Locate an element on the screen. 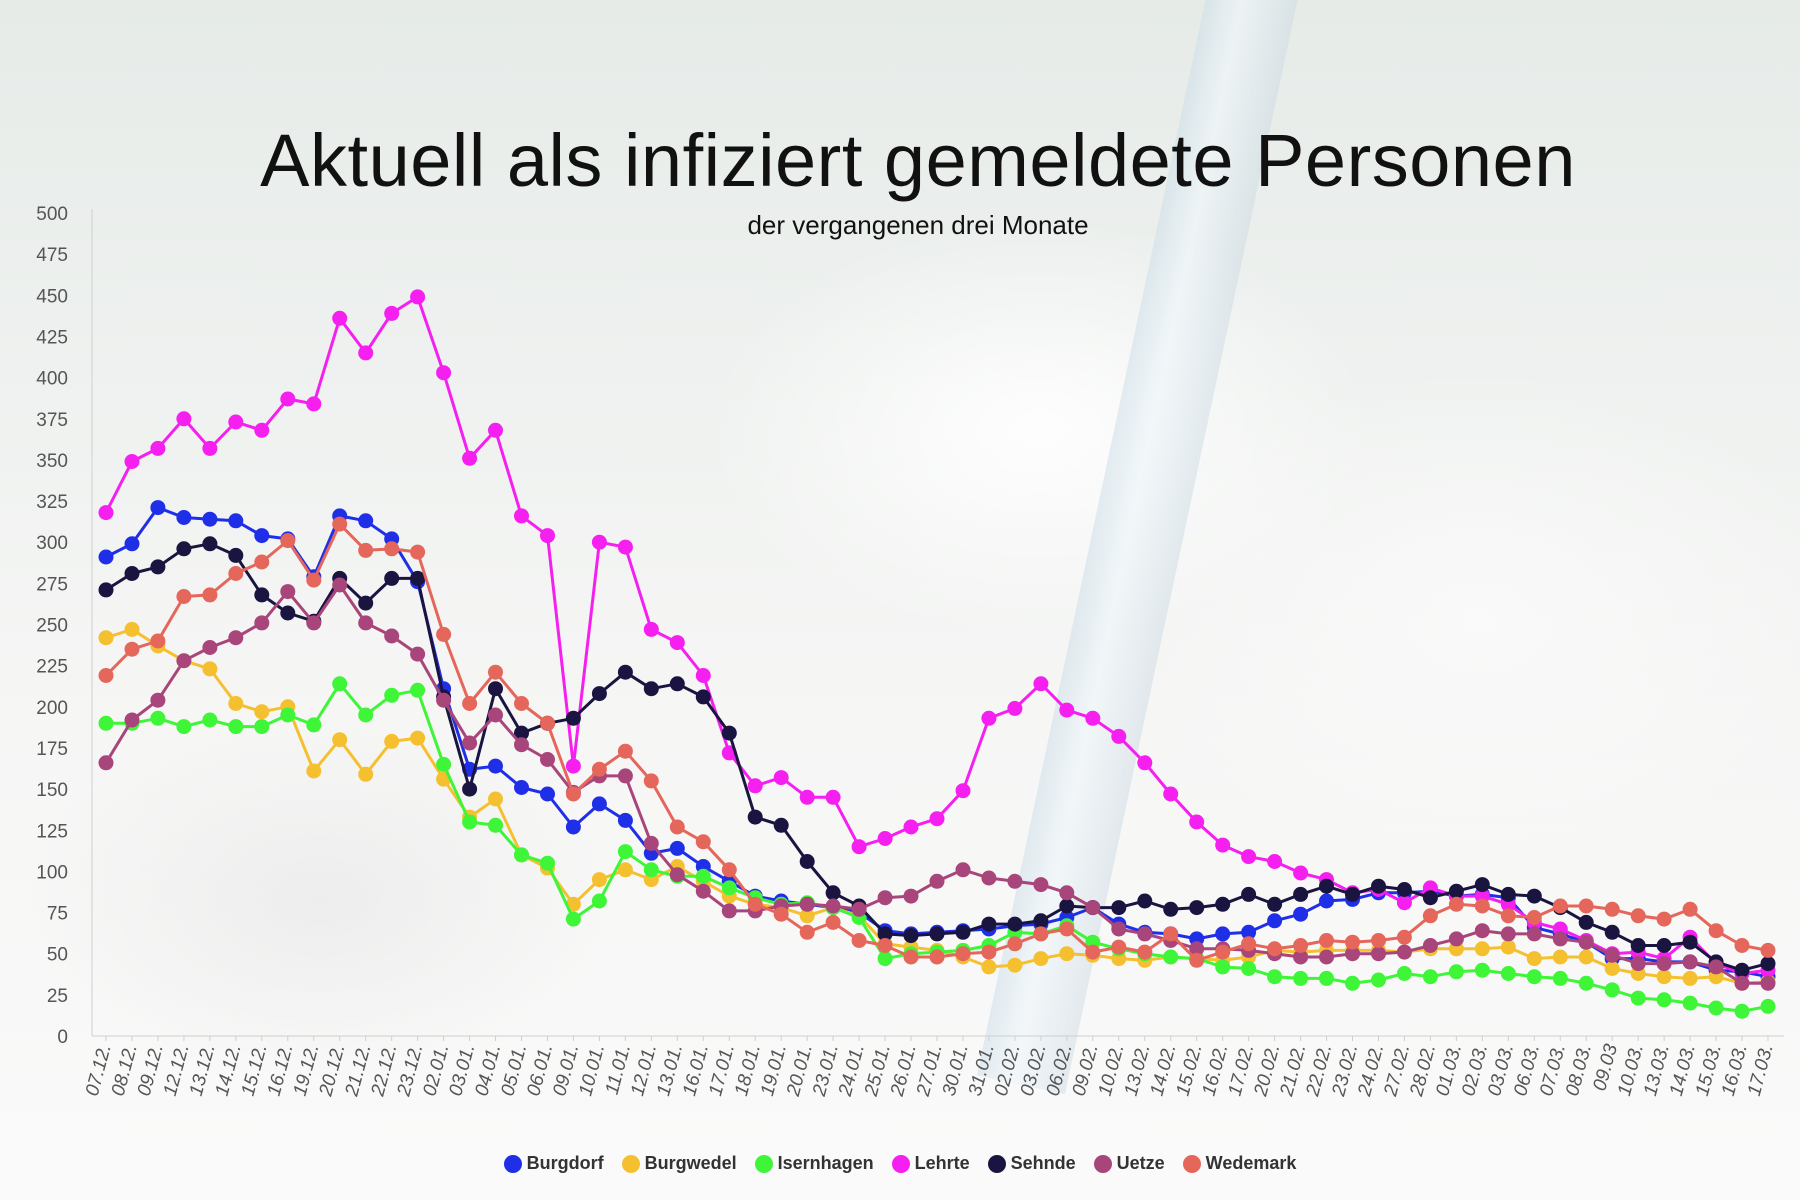 The image size is (1800, 1200). legend-item-burgdorf: Burgdorf is located at coordinates (553, 1163).